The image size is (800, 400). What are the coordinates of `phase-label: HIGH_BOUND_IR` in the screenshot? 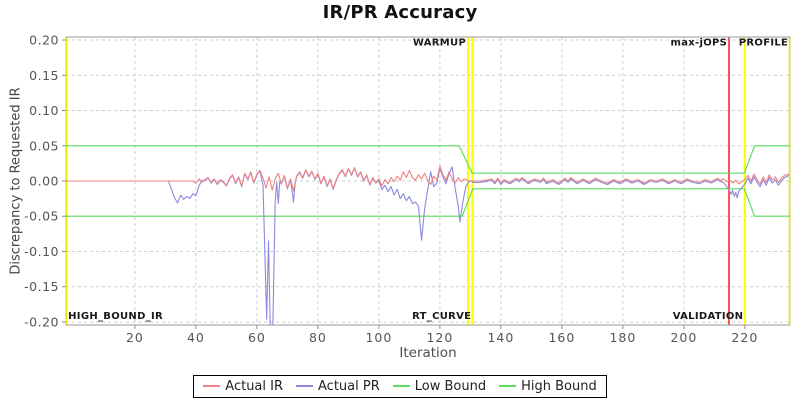 It's located at (115, 316).